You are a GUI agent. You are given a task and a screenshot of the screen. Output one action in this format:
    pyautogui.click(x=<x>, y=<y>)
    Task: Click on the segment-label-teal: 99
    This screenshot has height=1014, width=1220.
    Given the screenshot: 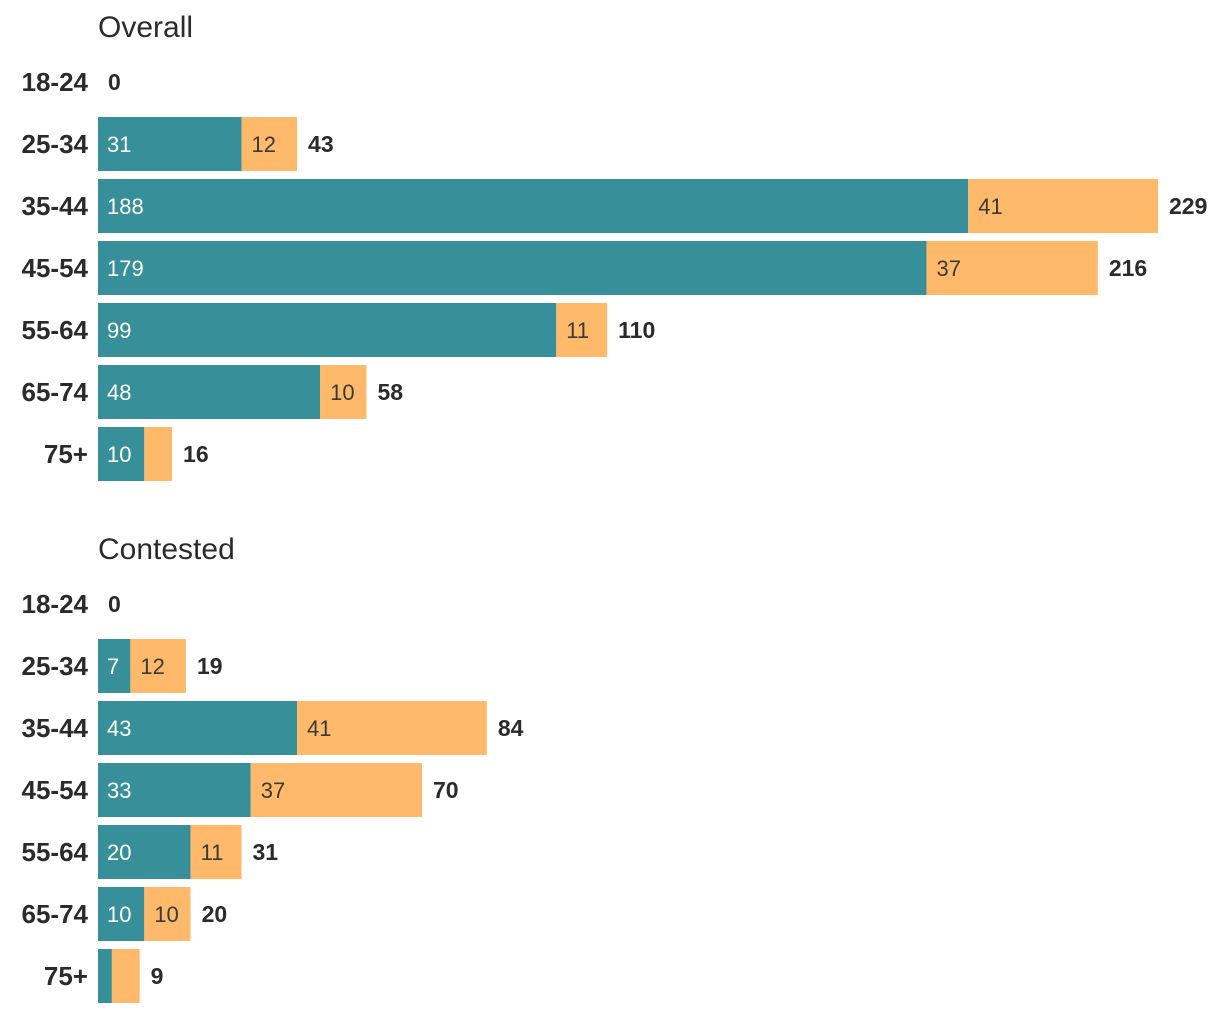 What is the action you would take?
    pyautogui.click(x=119, y=330)
    